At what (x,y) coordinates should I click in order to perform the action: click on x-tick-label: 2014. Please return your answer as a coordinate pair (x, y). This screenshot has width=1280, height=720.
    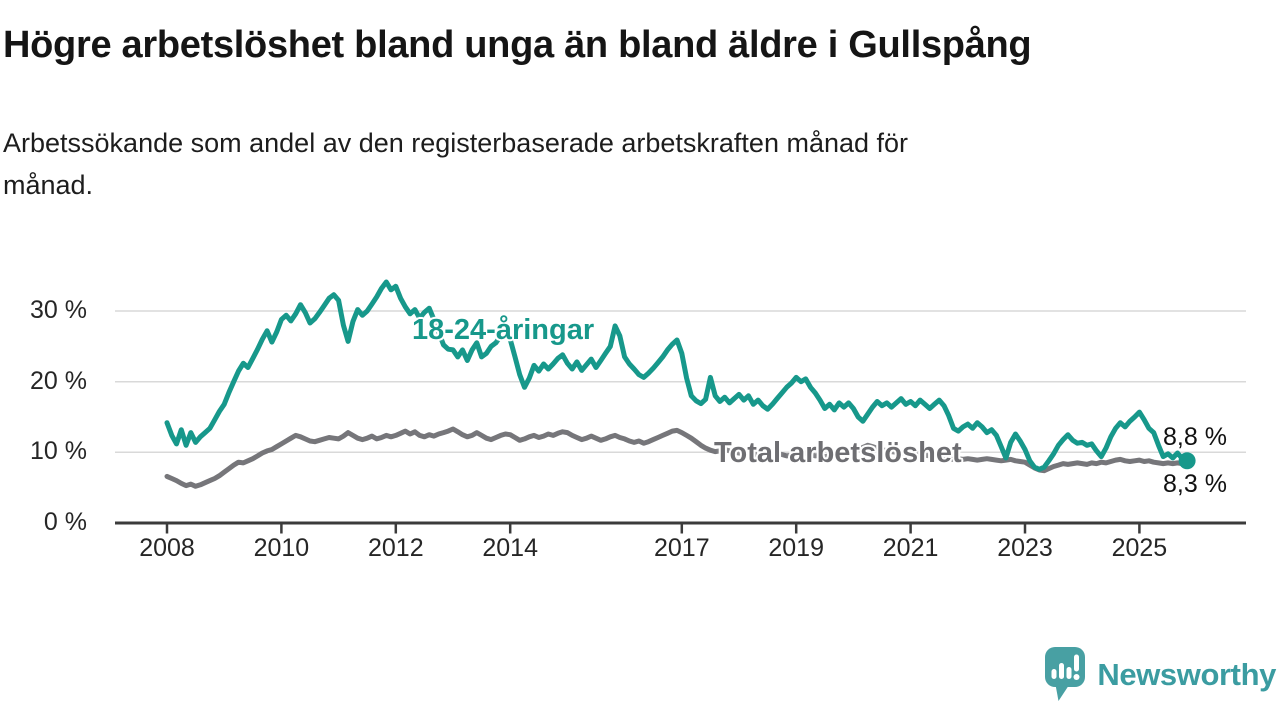
    Looking at the image, I should click on (510, 548).